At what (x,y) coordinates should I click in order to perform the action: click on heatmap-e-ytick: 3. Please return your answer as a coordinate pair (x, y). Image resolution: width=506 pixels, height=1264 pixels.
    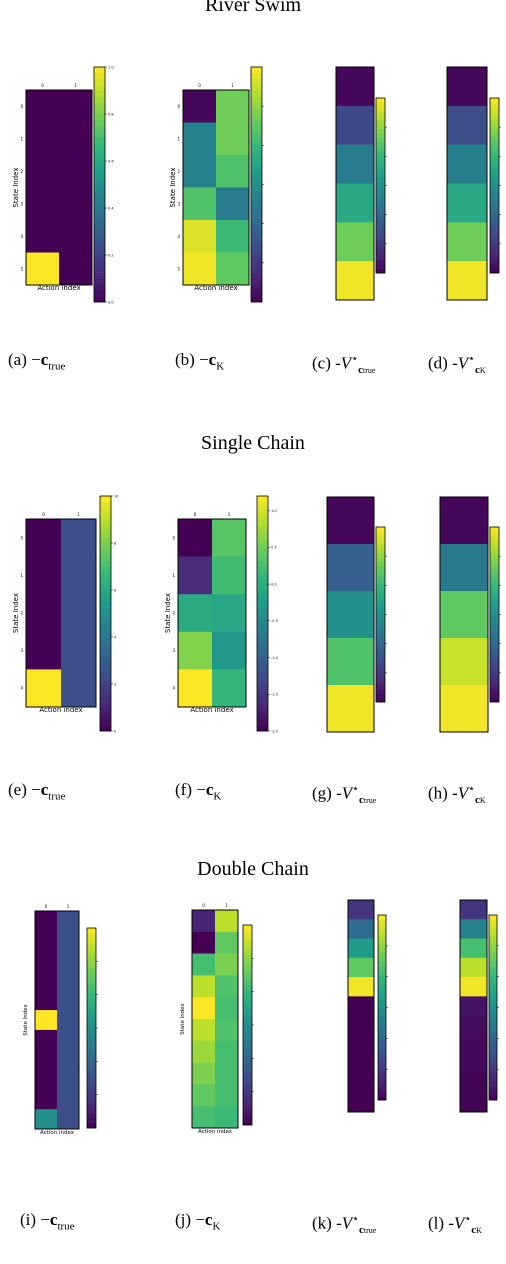
    Looking at the image, I should click on (21, 650).